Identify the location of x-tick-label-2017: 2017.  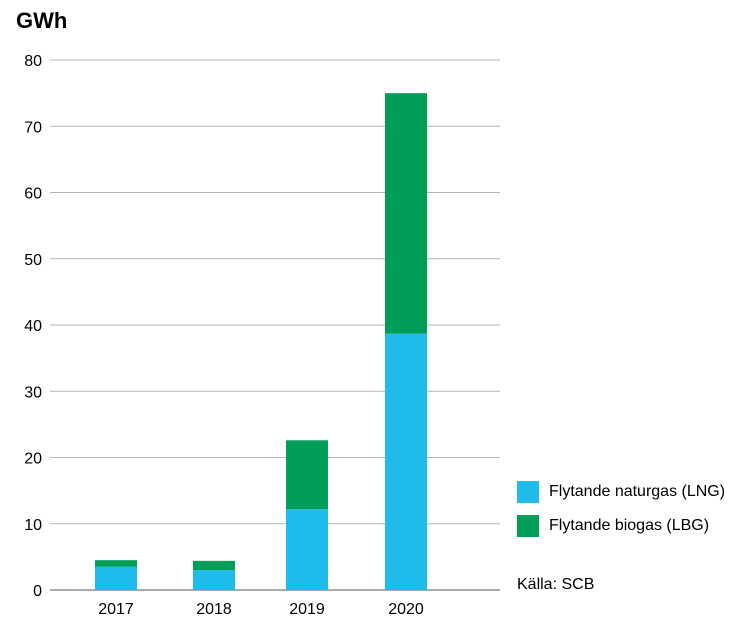
(116, 609).